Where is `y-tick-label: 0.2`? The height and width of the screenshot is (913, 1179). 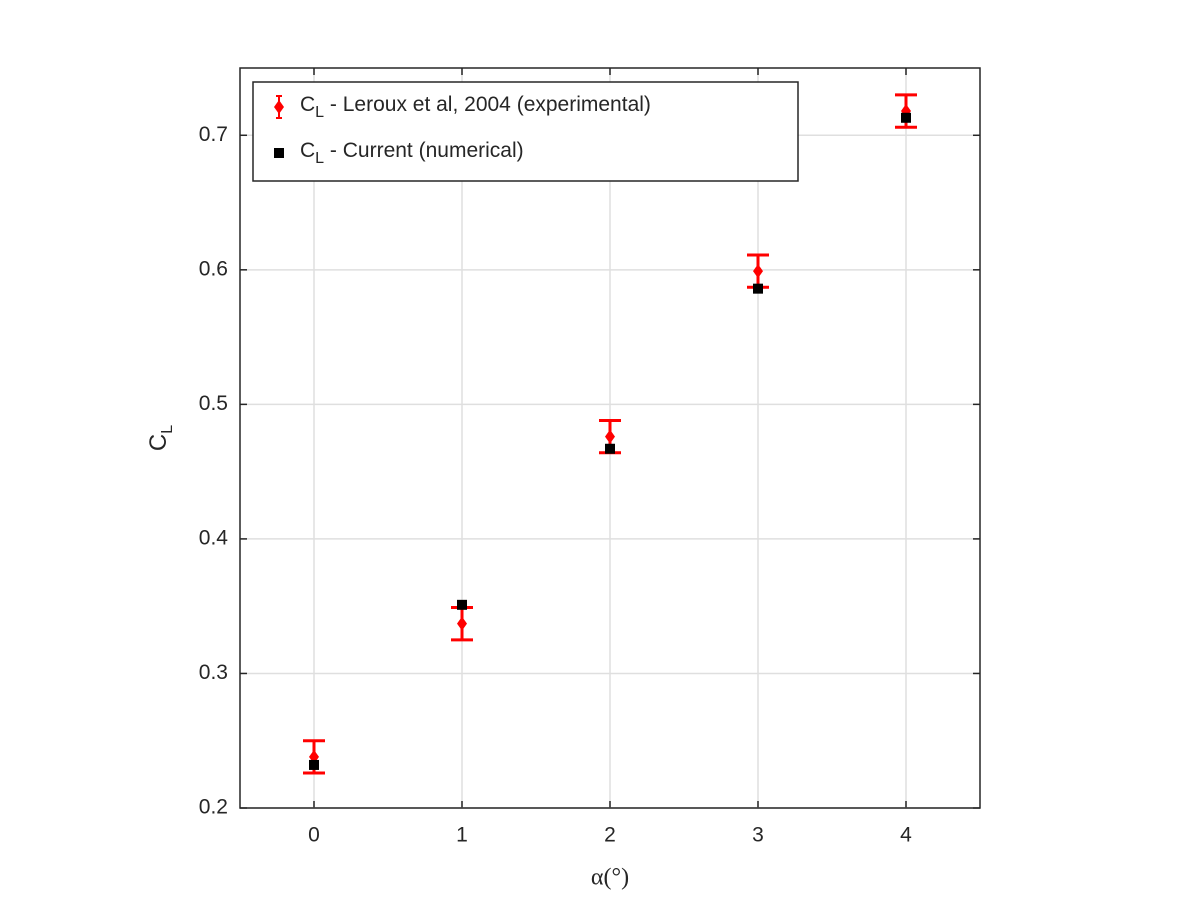
y-tick-label: 0.2 is located at coordinates (213, 807).